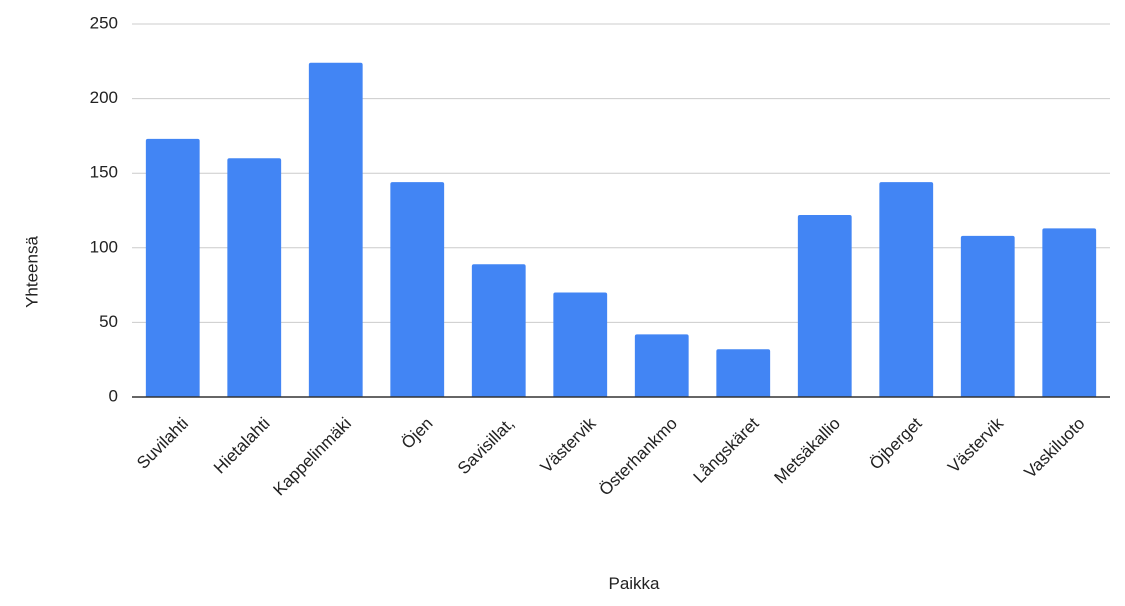 The height and width of the screenshot is (606, 1125). What do you see at coordinates (1055, 448) in the screenshot?
I see `x-tick-label: Vaskiluoto` at bounding box center [1055, 448].